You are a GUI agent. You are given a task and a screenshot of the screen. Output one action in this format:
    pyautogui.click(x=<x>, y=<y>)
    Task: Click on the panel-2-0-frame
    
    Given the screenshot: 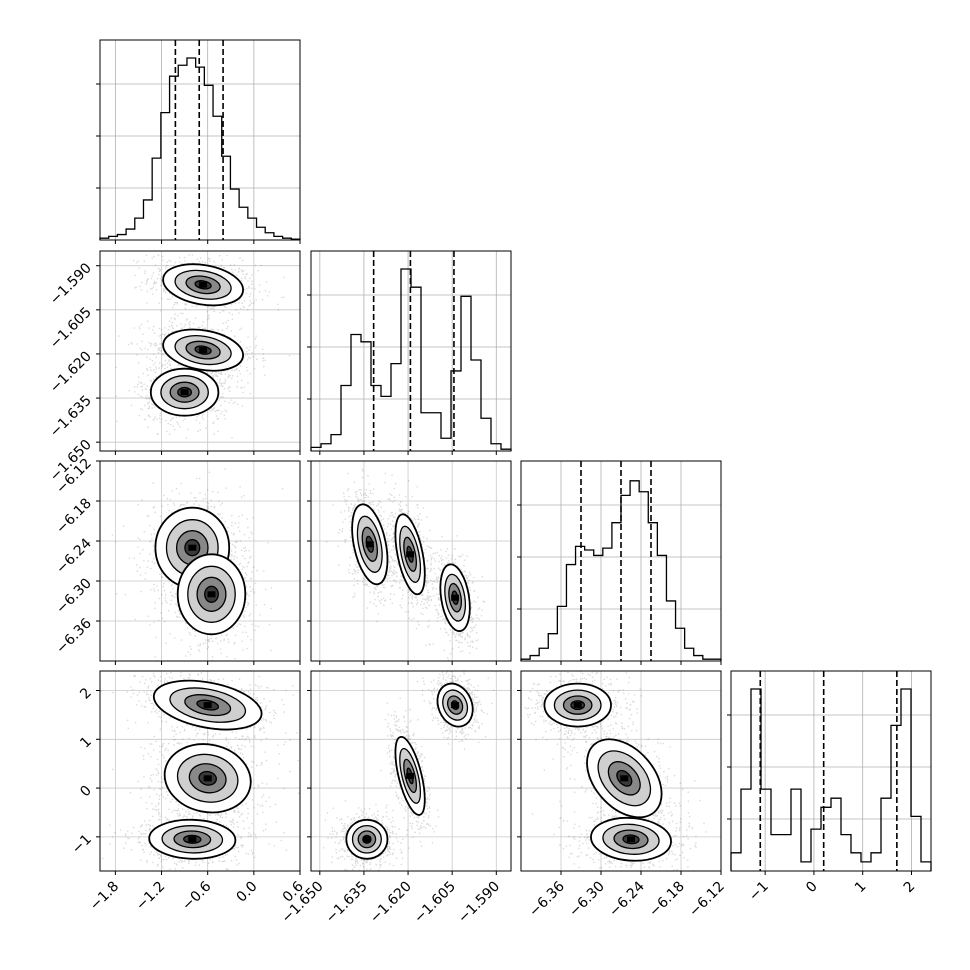 What is the action you would take?
    pyautogui.click(x=200, y=561)
    